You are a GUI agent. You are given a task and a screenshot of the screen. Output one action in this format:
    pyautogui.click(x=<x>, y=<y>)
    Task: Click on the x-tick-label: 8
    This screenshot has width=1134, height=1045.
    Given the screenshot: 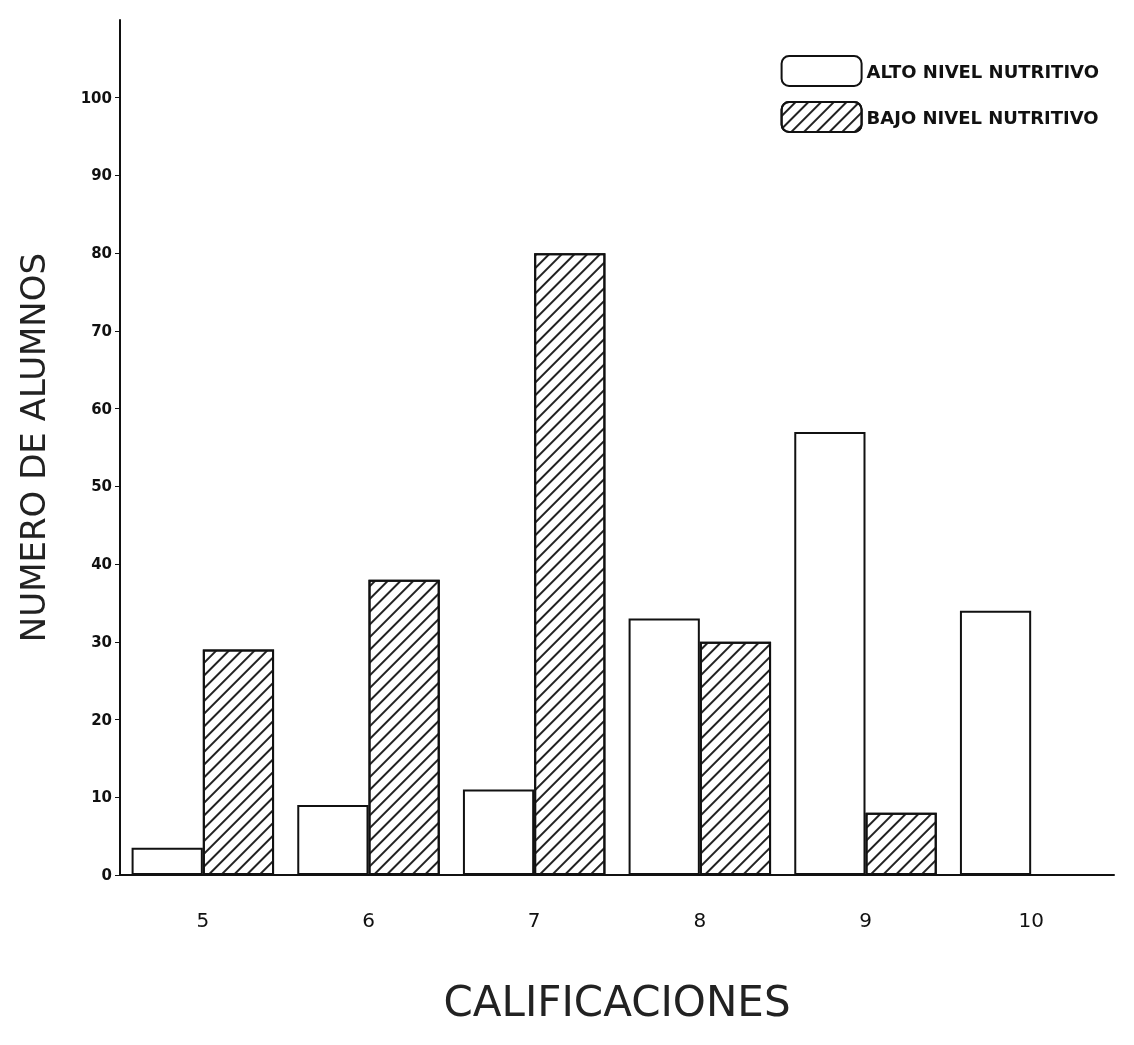 What is the action you would take?
    pyautogui.click(x=700, y=920)
    